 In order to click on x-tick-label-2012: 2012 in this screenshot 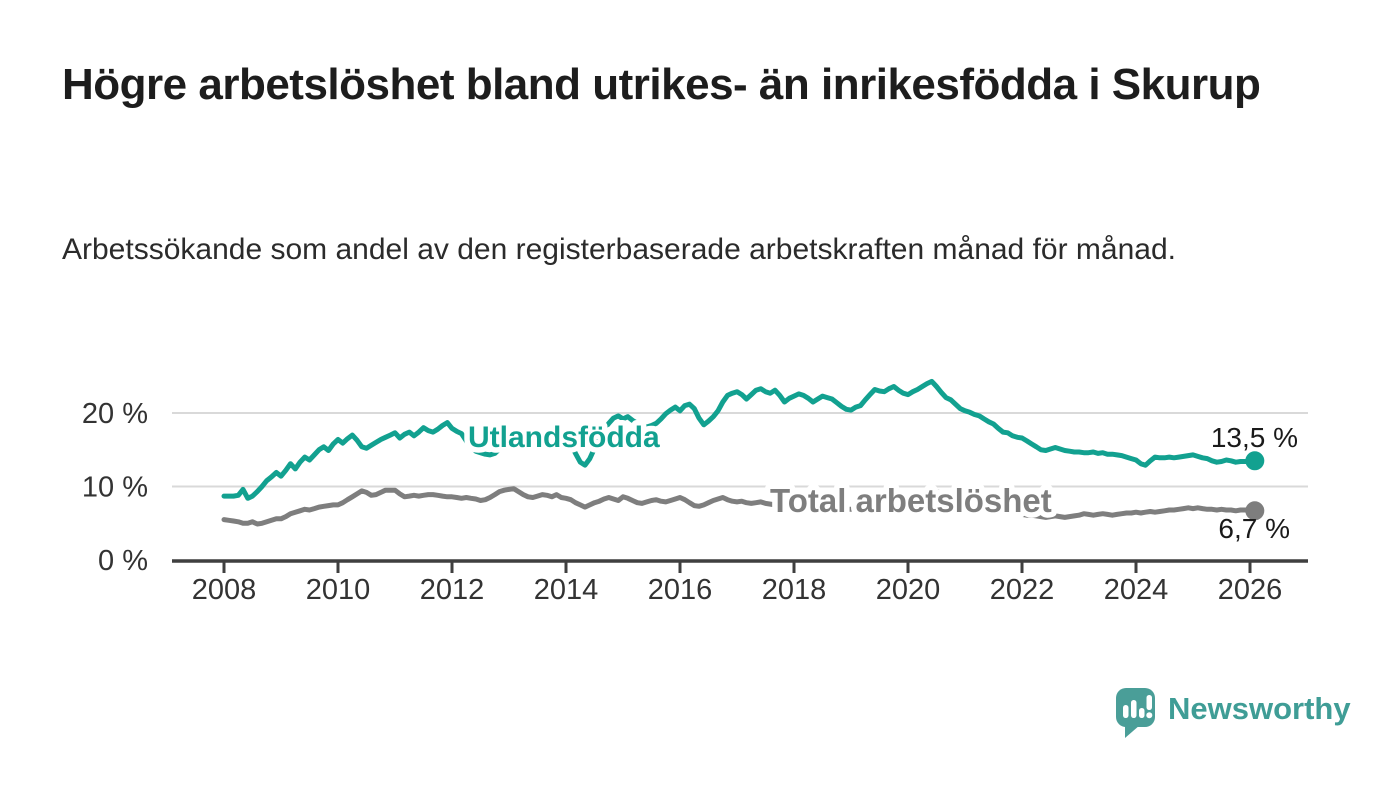, I will do `click(452, 590)`.